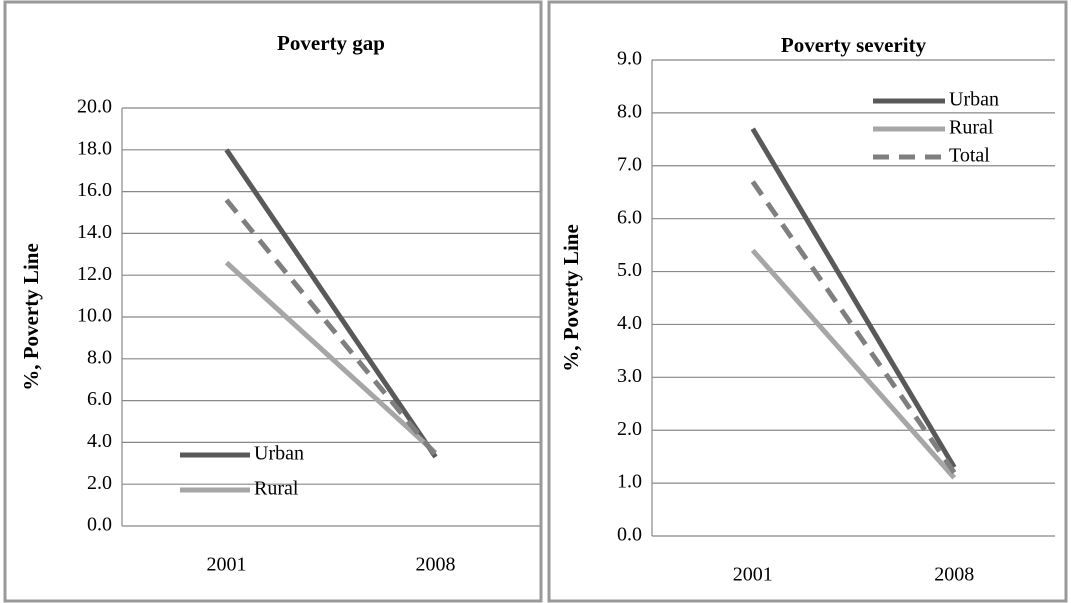 This screenshot has height=603, width=1071. What do you see at coordinates (94, 274) in the screenshot?
I see `y-tick-label: 12.0` at bounding box center [94, 274].